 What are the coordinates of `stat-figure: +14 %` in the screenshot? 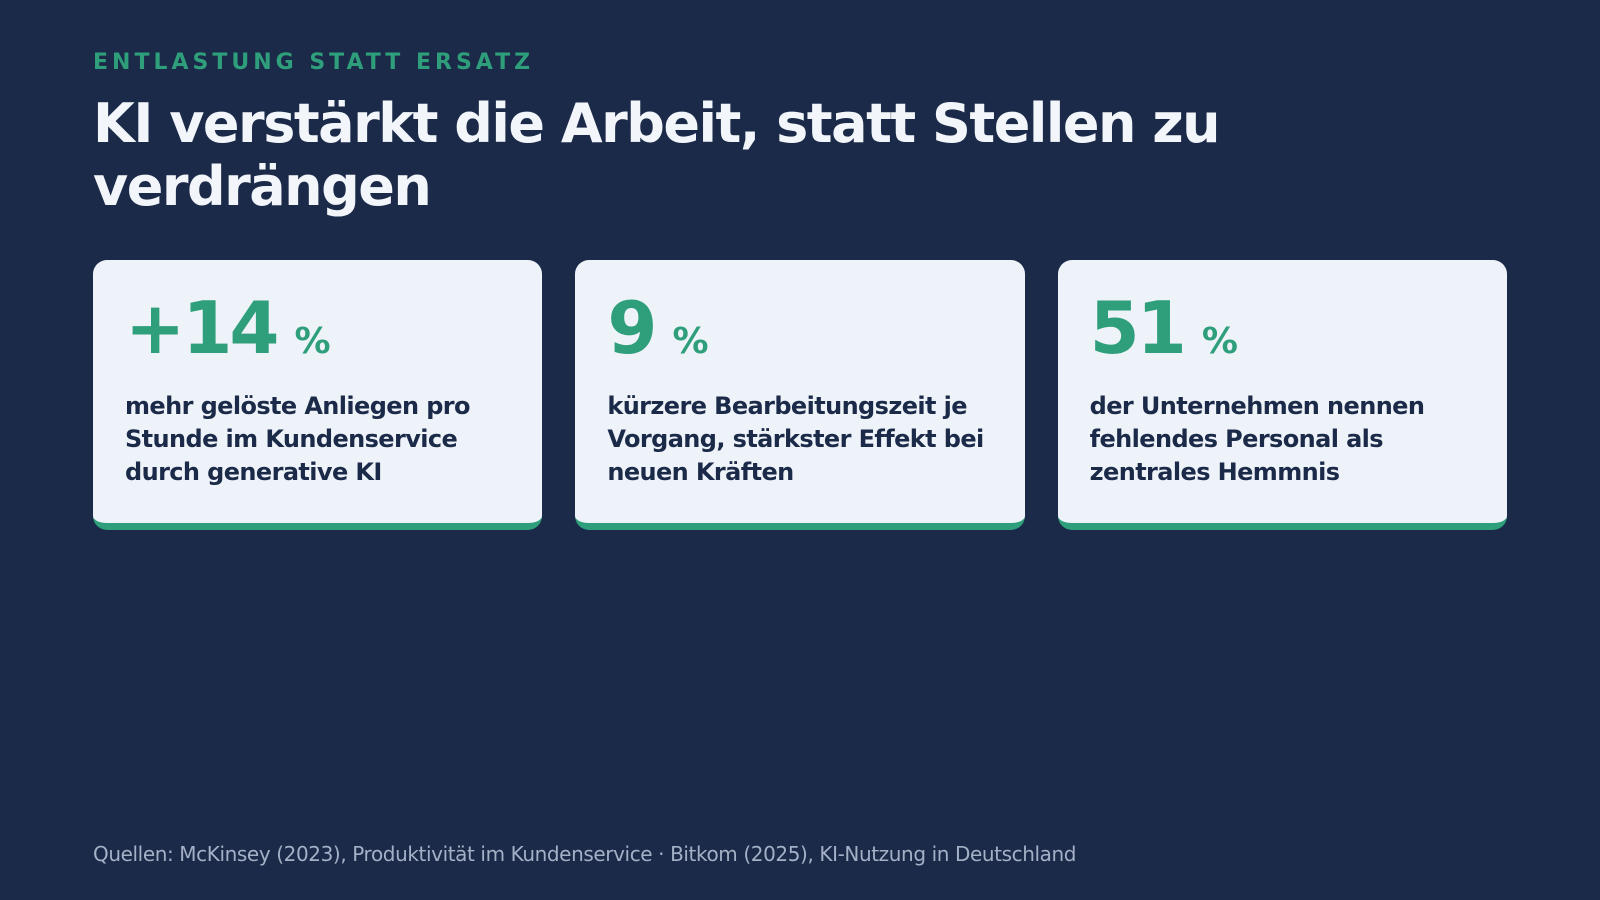 It's located at (317, 328).